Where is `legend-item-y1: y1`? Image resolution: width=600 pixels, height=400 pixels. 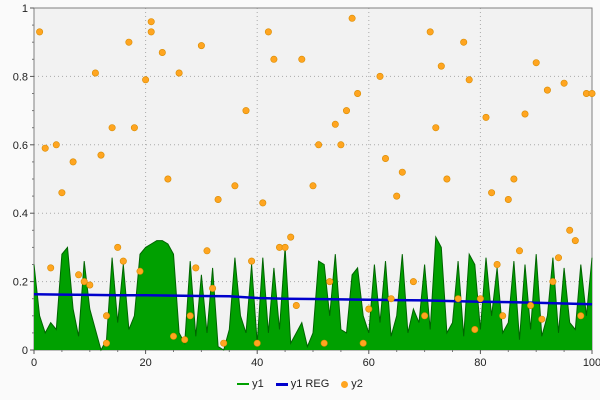
legend-item-y1: y1 is located at coordinates (250, 384).